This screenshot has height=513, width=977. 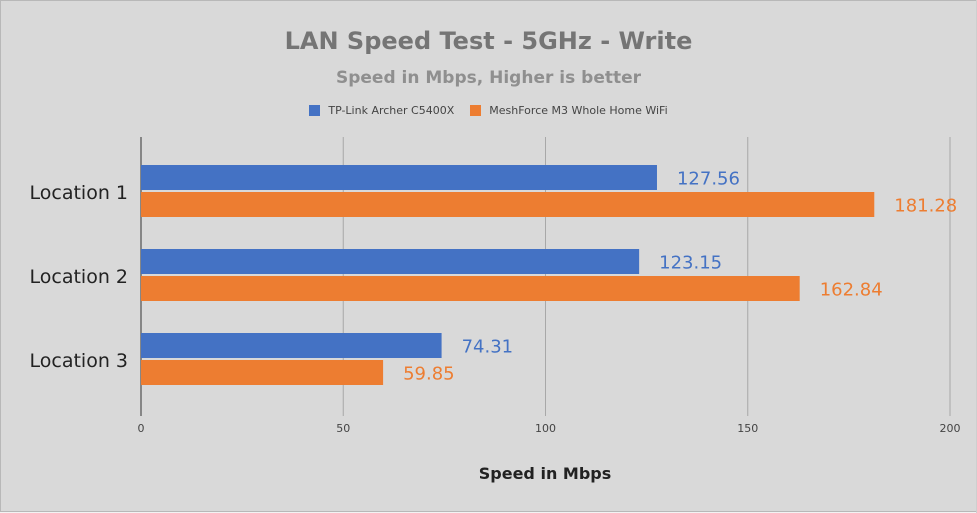 I want to click on data-label-tplink-location-3: 74.31, so click(x=488, y=347).